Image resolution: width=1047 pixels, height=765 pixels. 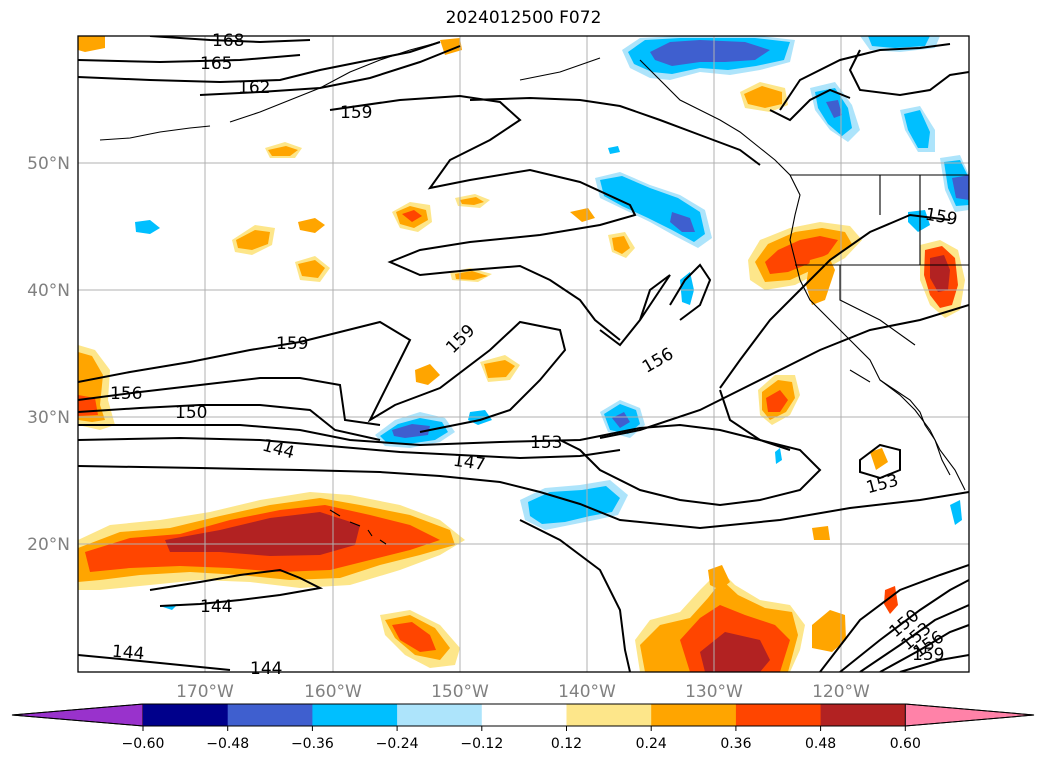 What do you see at coordinates (227, 744) in the screenshot?
I see `colorbar-tick-label: −0.48` at bounding box center [227, 744].